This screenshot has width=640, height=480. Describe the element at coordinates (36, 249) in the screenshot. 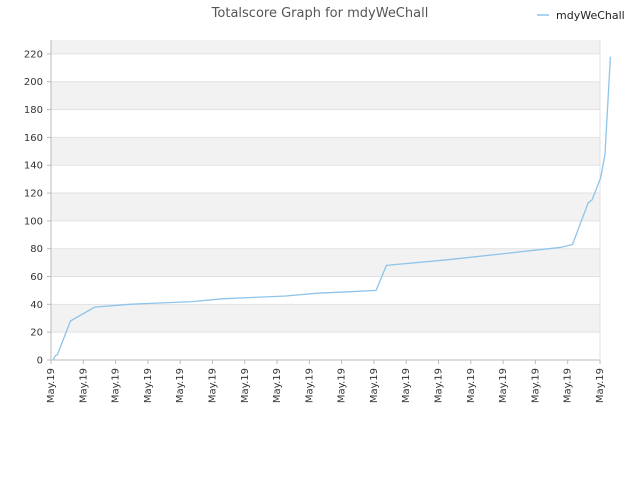

I see `y-tick-label: 80` at that location.